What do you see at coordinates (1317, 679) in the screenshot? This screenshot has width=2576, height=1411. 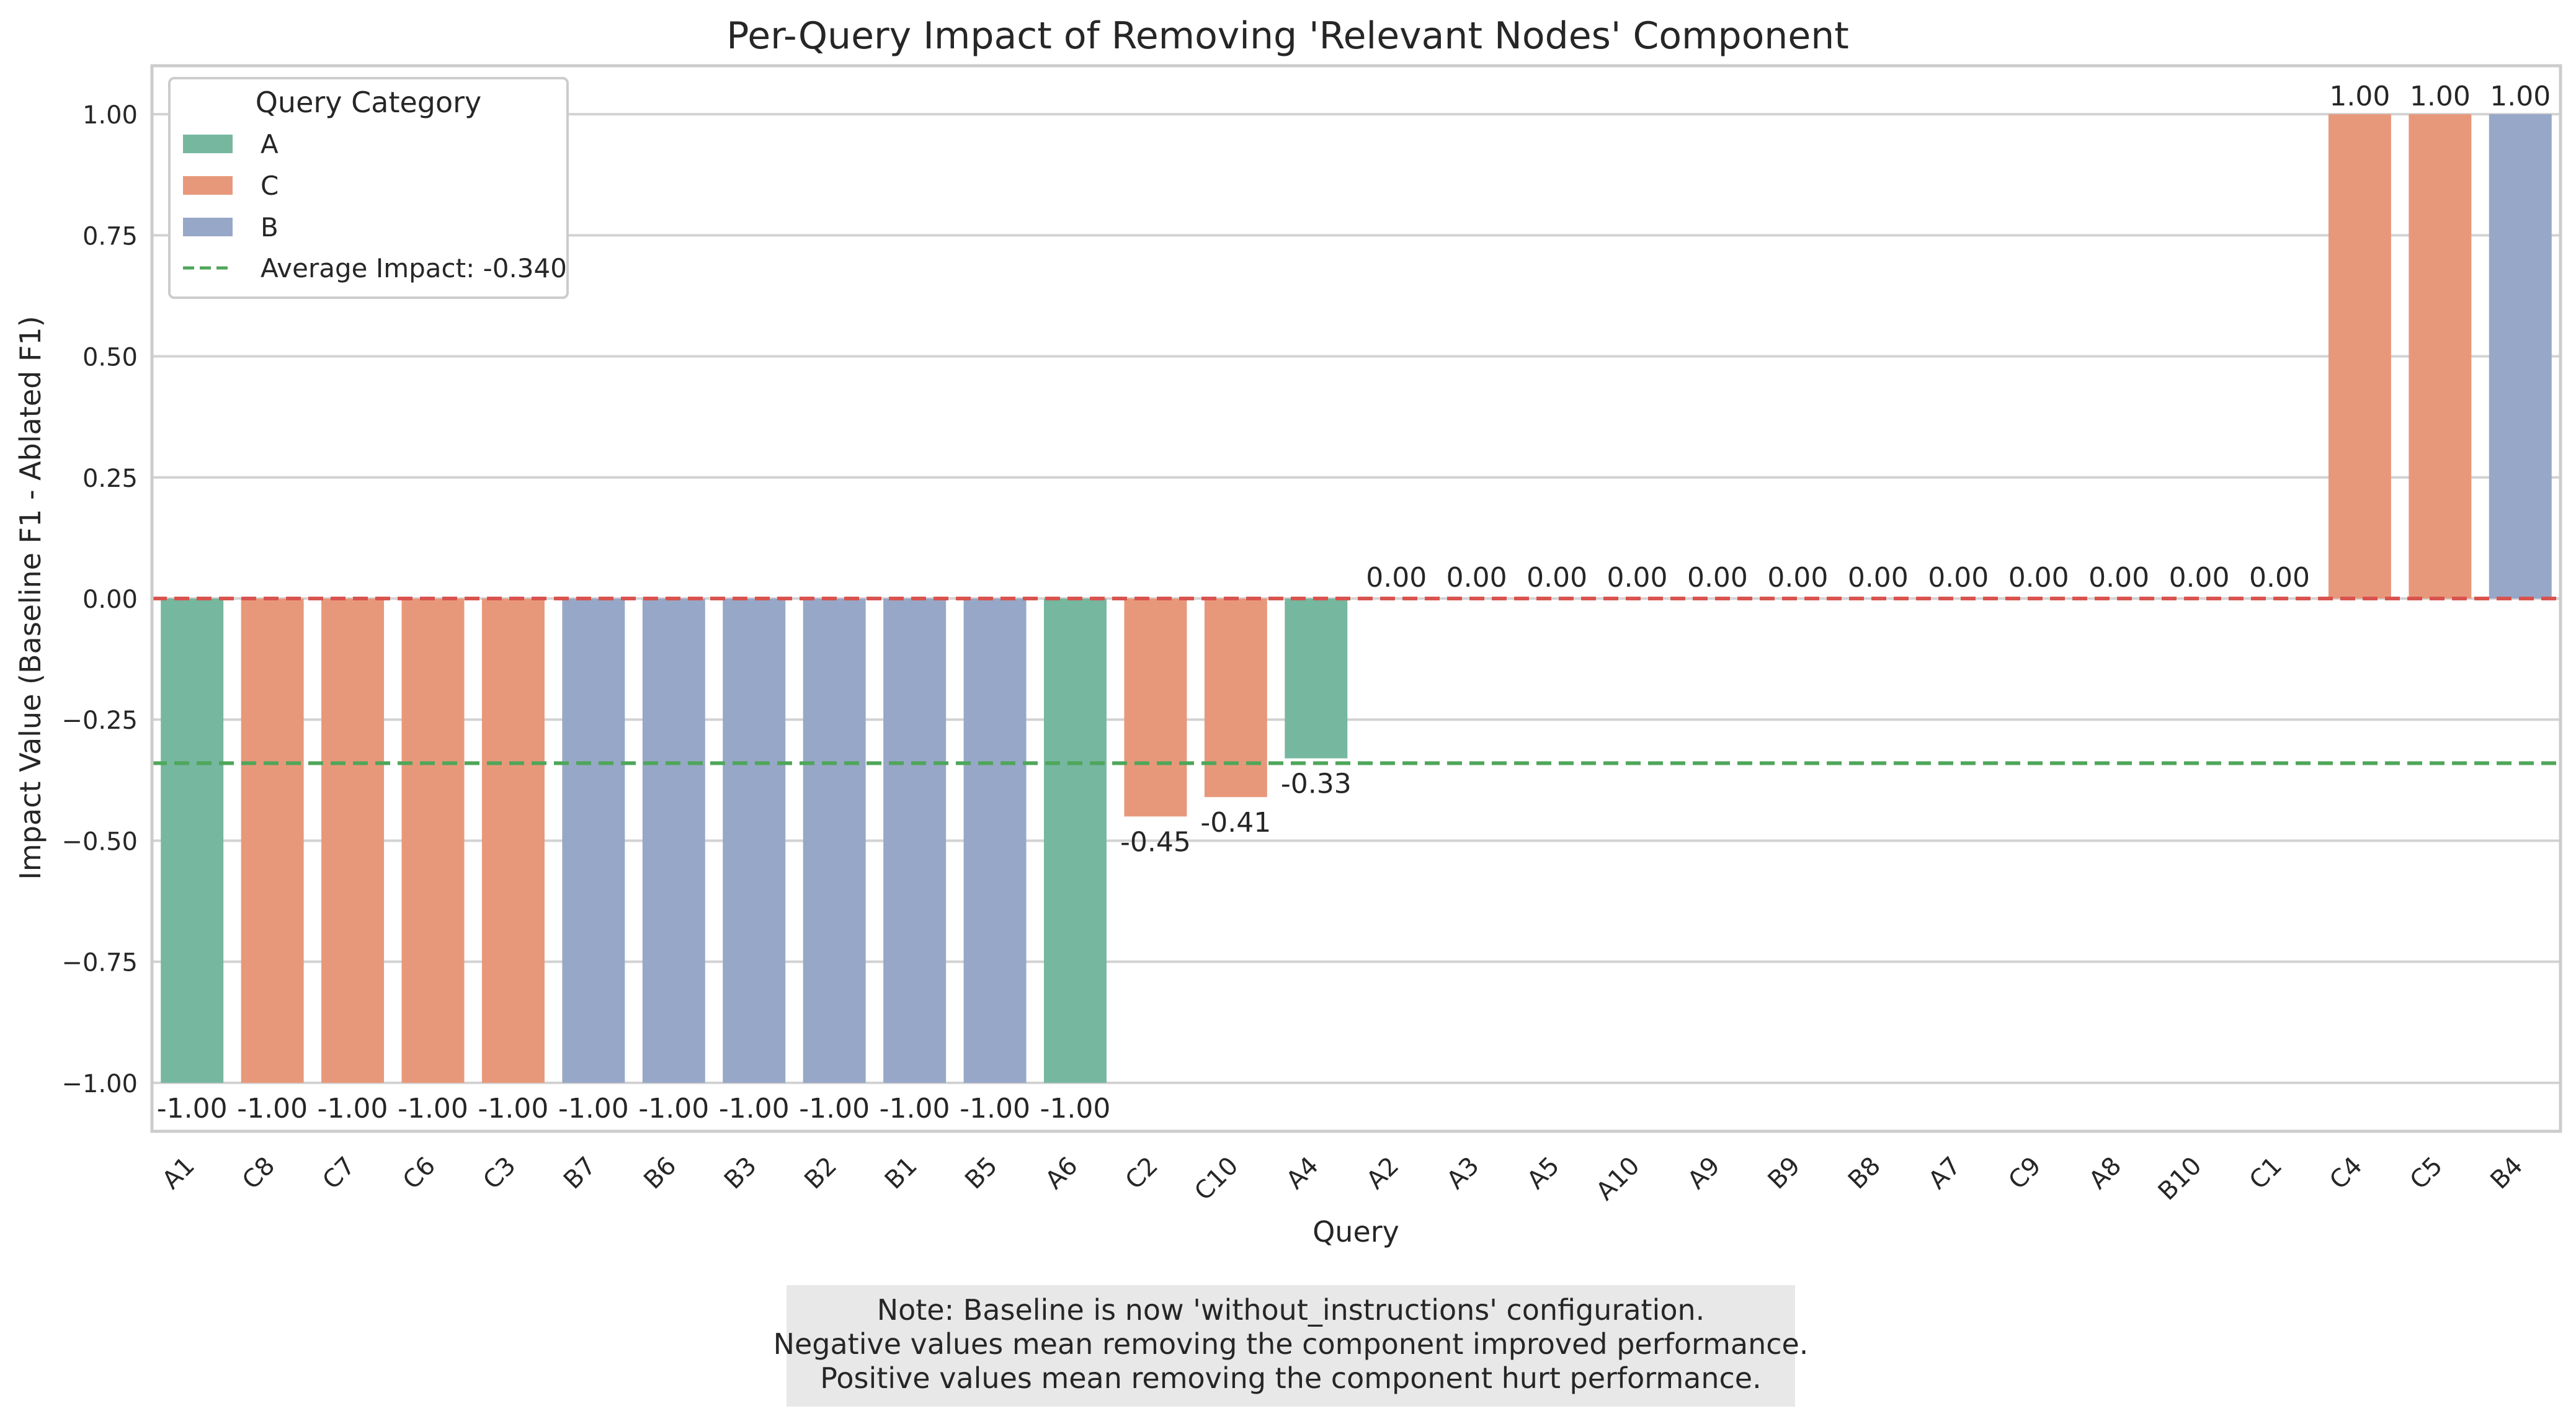 I see `bar-A4` at bounding box center [1317, 679].